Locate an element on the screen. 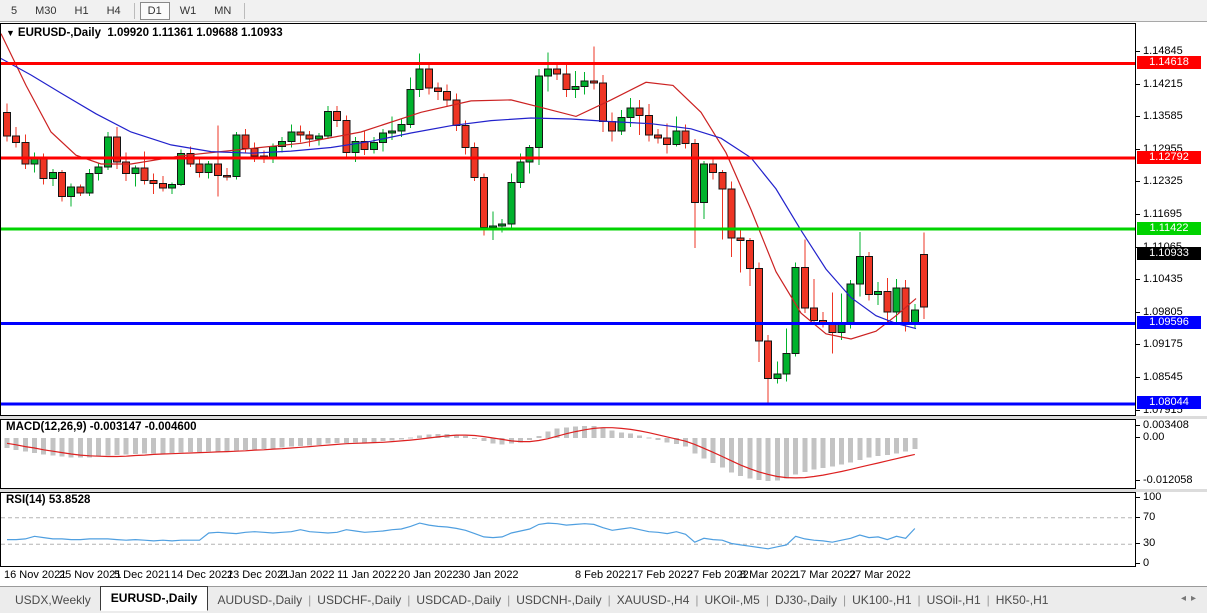 The height and width of the screenshot is (613, 1207). price-badge: 1.10933 is located at coordinates (1169, 253).